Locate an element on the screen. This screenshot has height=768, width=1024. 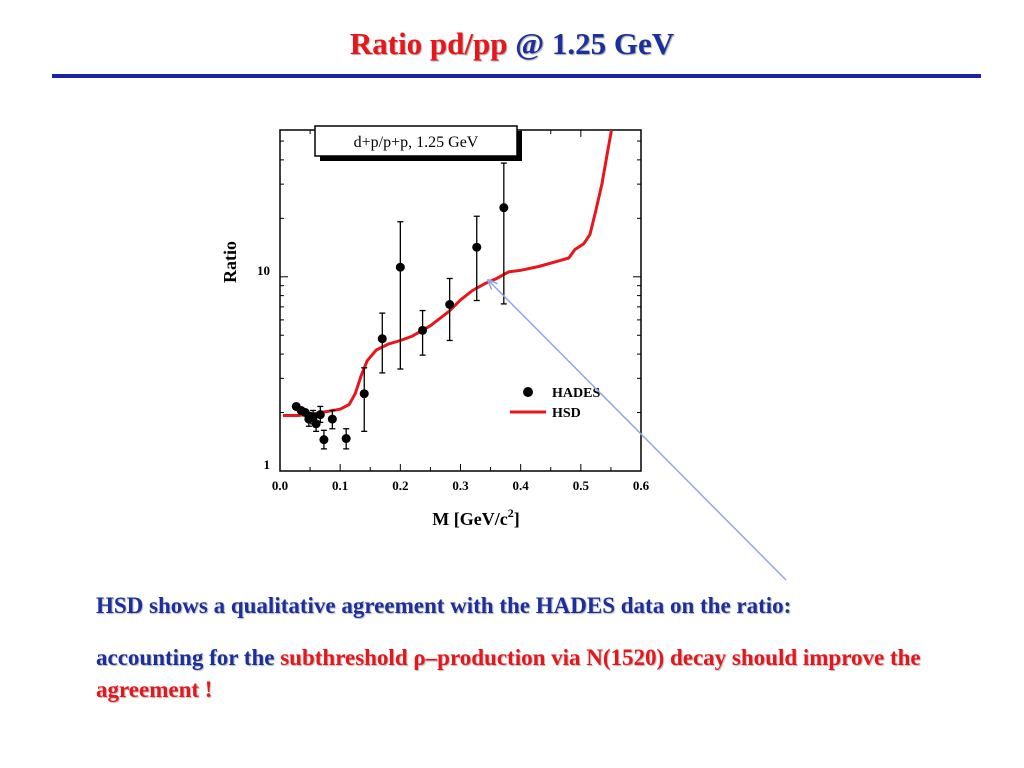
legend-hades-label: HADES is located at coordinates (576, 393).